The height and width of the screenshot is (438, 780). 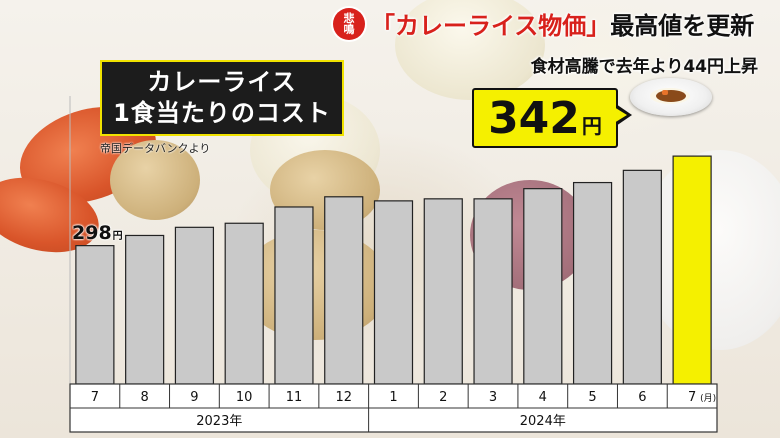 I want to click on x-tick-label: 10, so click(x=244, y=397).